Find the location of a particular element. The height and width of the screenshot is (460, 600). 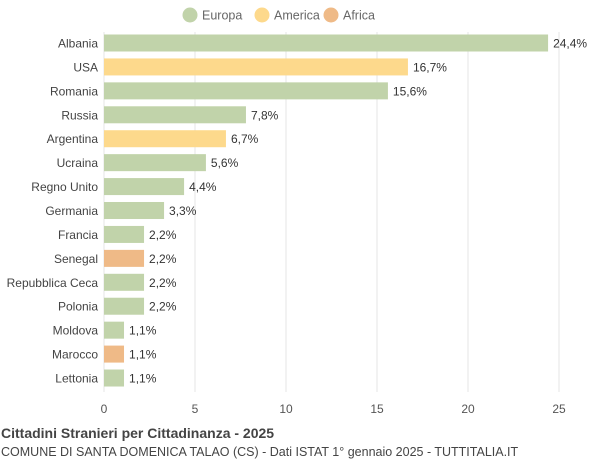

category-label: USA is located at coordinates (85, 67).